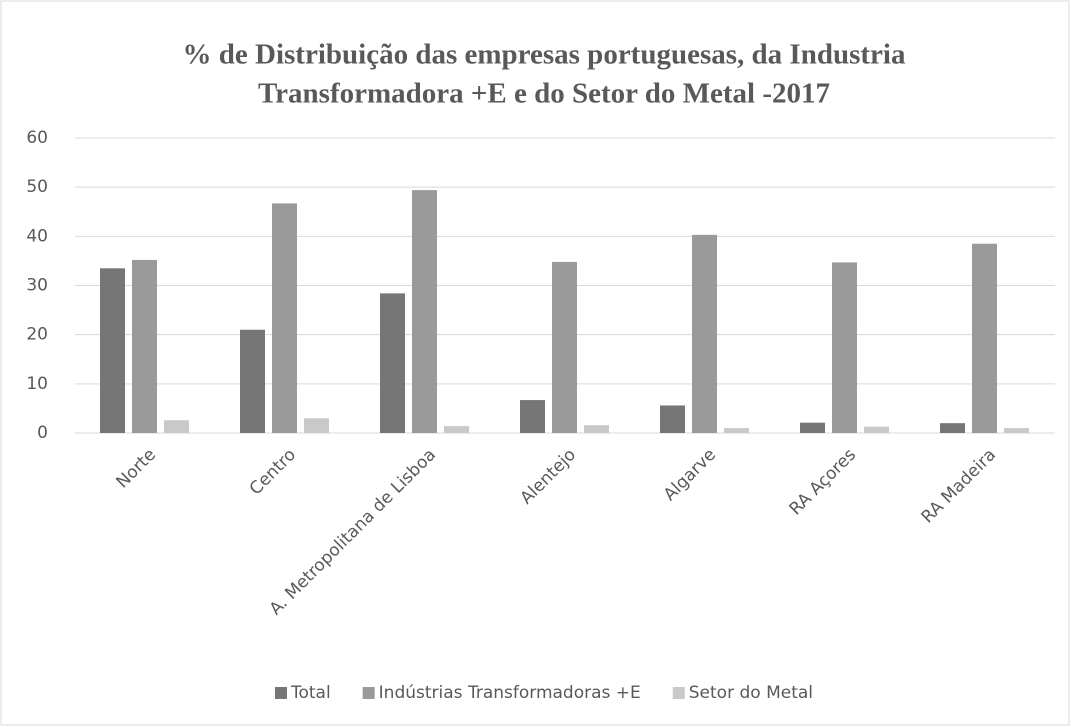  I want to click on y-tick-label: 50, so click(37, 187).